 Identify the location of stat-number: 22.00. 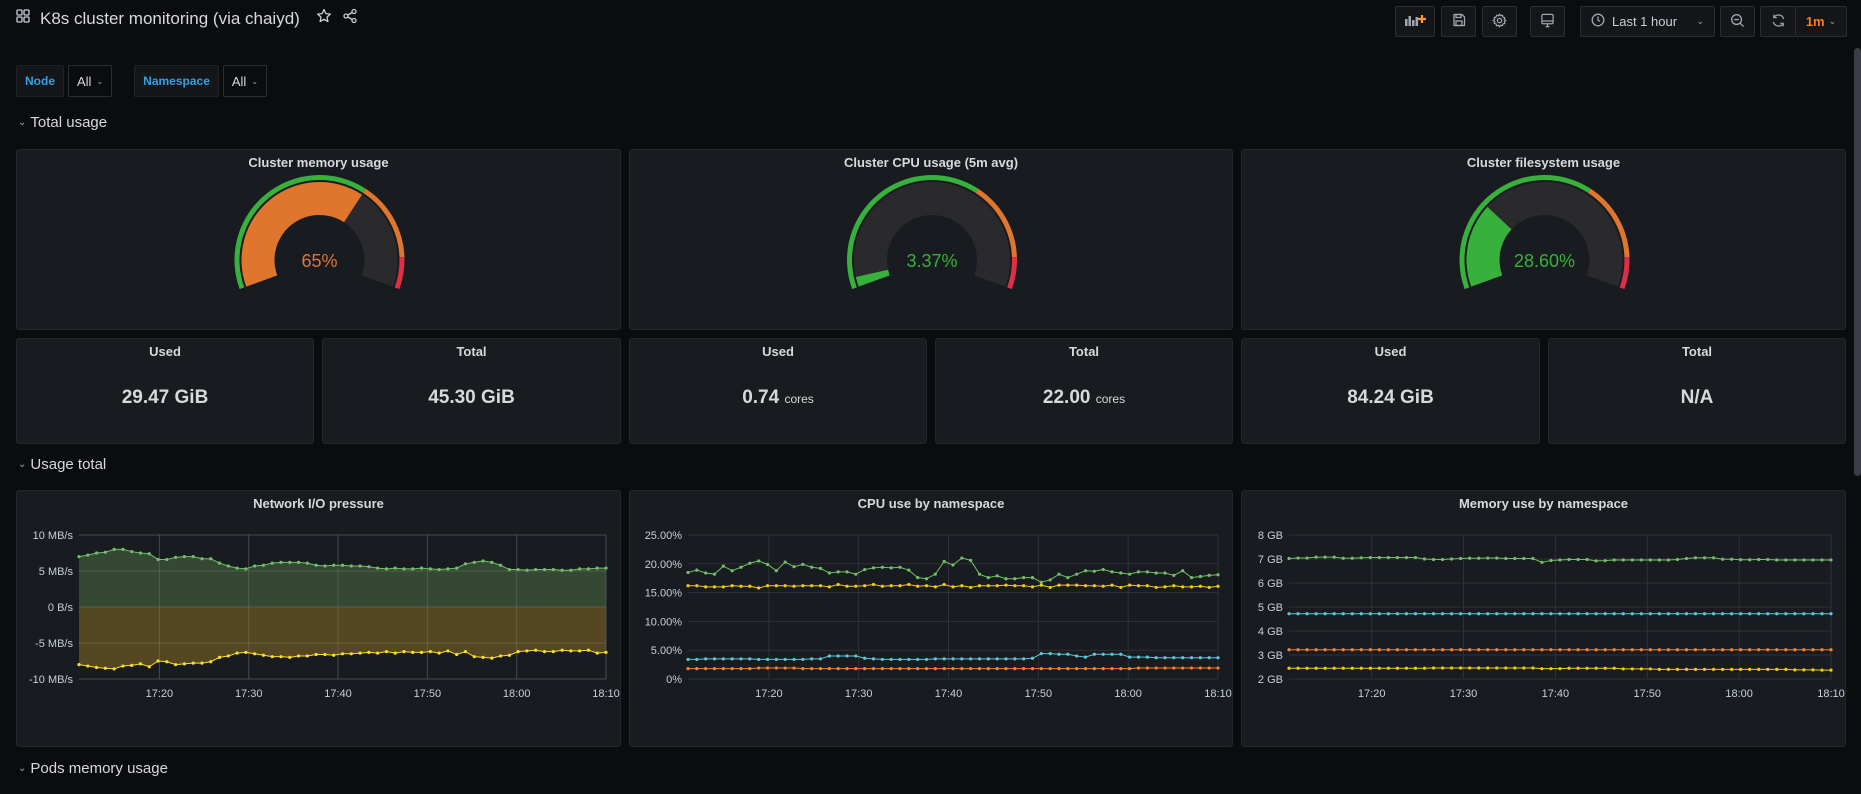
(1066, 397).